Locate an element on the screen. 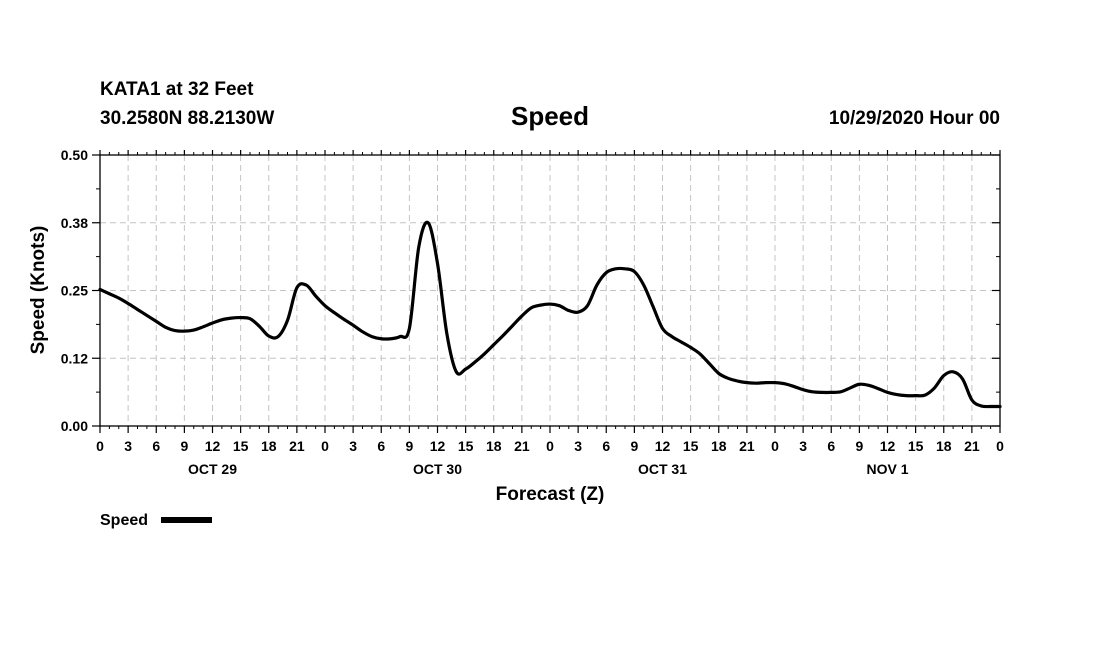 The width and height of the screenshot is (1100, 650). forecast-datetime: 10/29/2020 Hour 00 is located at coordinates (914, 118).